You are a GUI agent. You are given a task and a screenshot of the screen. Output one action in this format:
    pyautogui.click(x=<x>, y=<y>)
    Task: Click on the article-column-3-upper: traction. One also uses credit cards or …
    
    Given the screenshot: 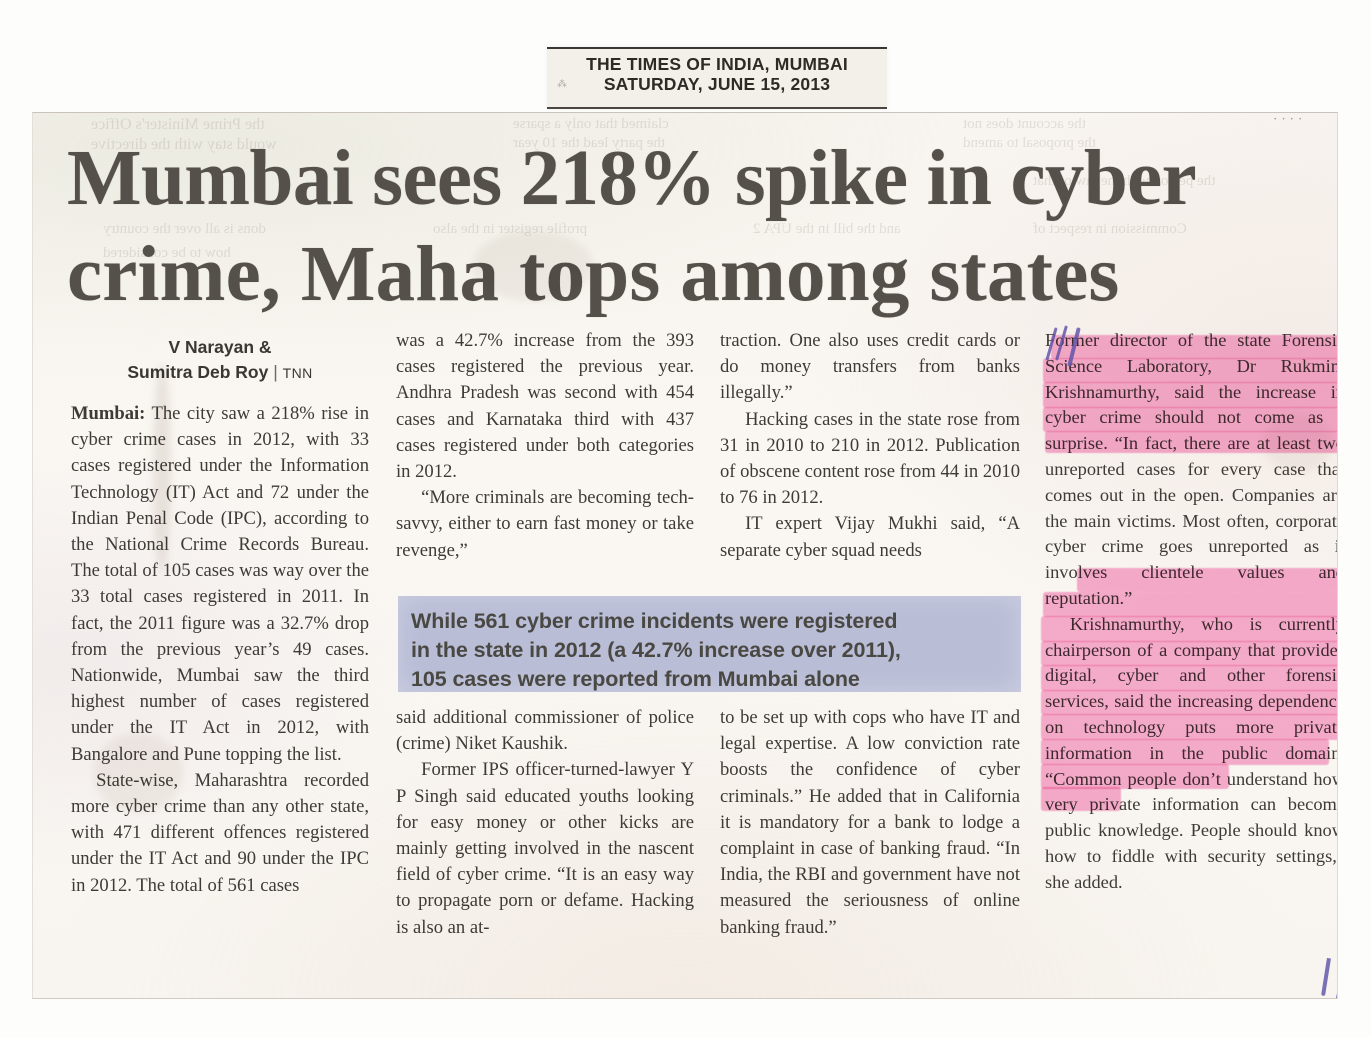 What is the action you would take?
    pyautogui.click(x=870, y=446)
    